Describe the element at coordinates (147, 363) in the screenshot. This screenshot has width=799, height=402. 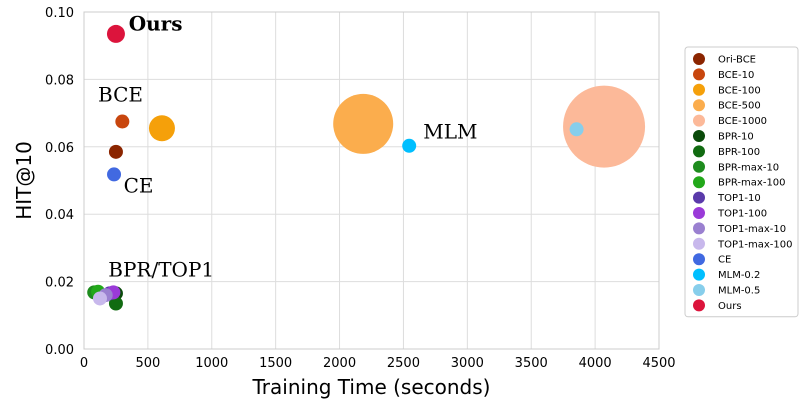
I see `x-tick-label: 500` at that location.